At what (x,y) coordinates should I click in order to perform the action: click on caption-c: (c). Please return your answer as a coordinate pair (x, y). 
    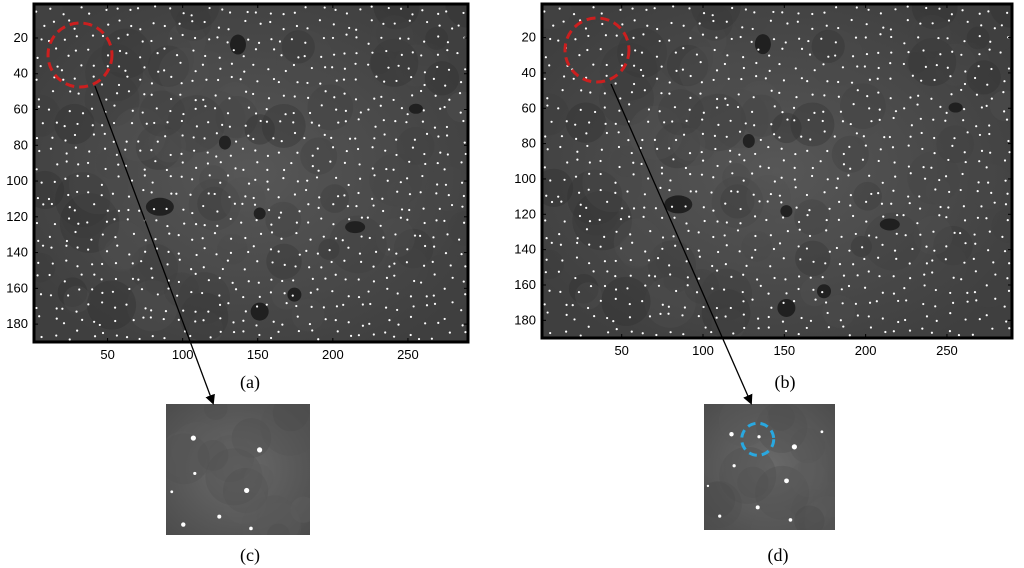
    Looking at the image, I should click on (250, 555).